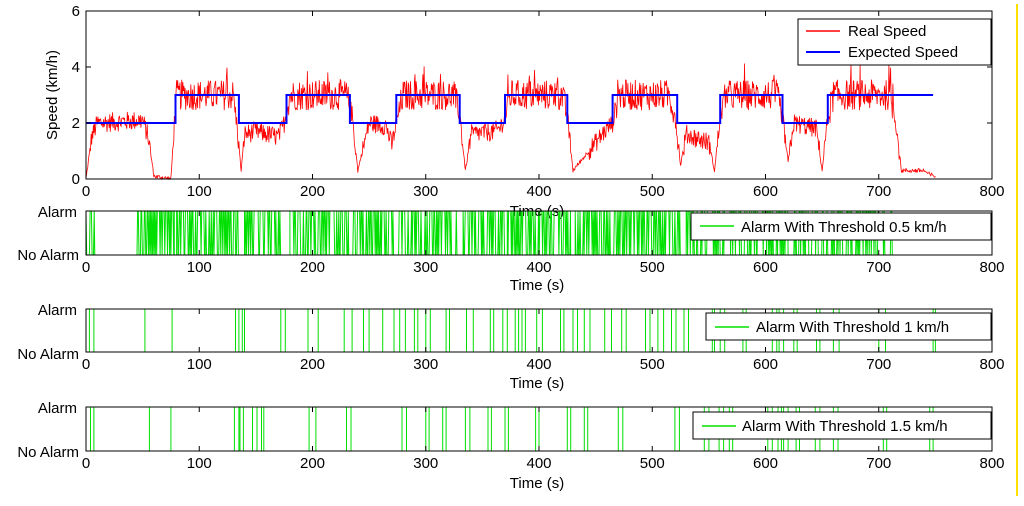  I want to click on alarm-plot-1-legend: Alarm With Threshold 1 km/h, so click(848, 326).